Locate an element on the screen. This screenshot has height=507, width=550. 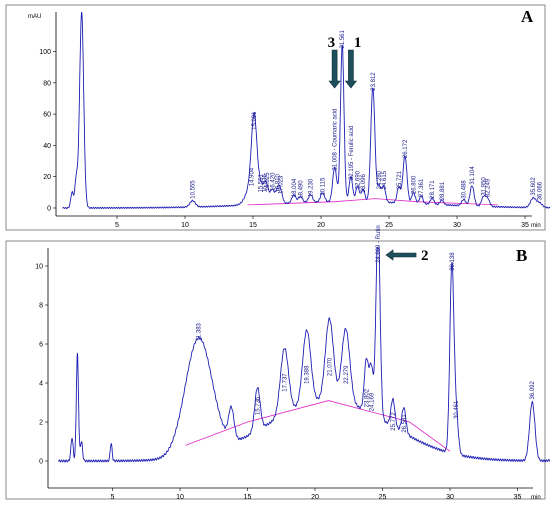
peak-label: 20.115 is located at coordinates (324, 186).